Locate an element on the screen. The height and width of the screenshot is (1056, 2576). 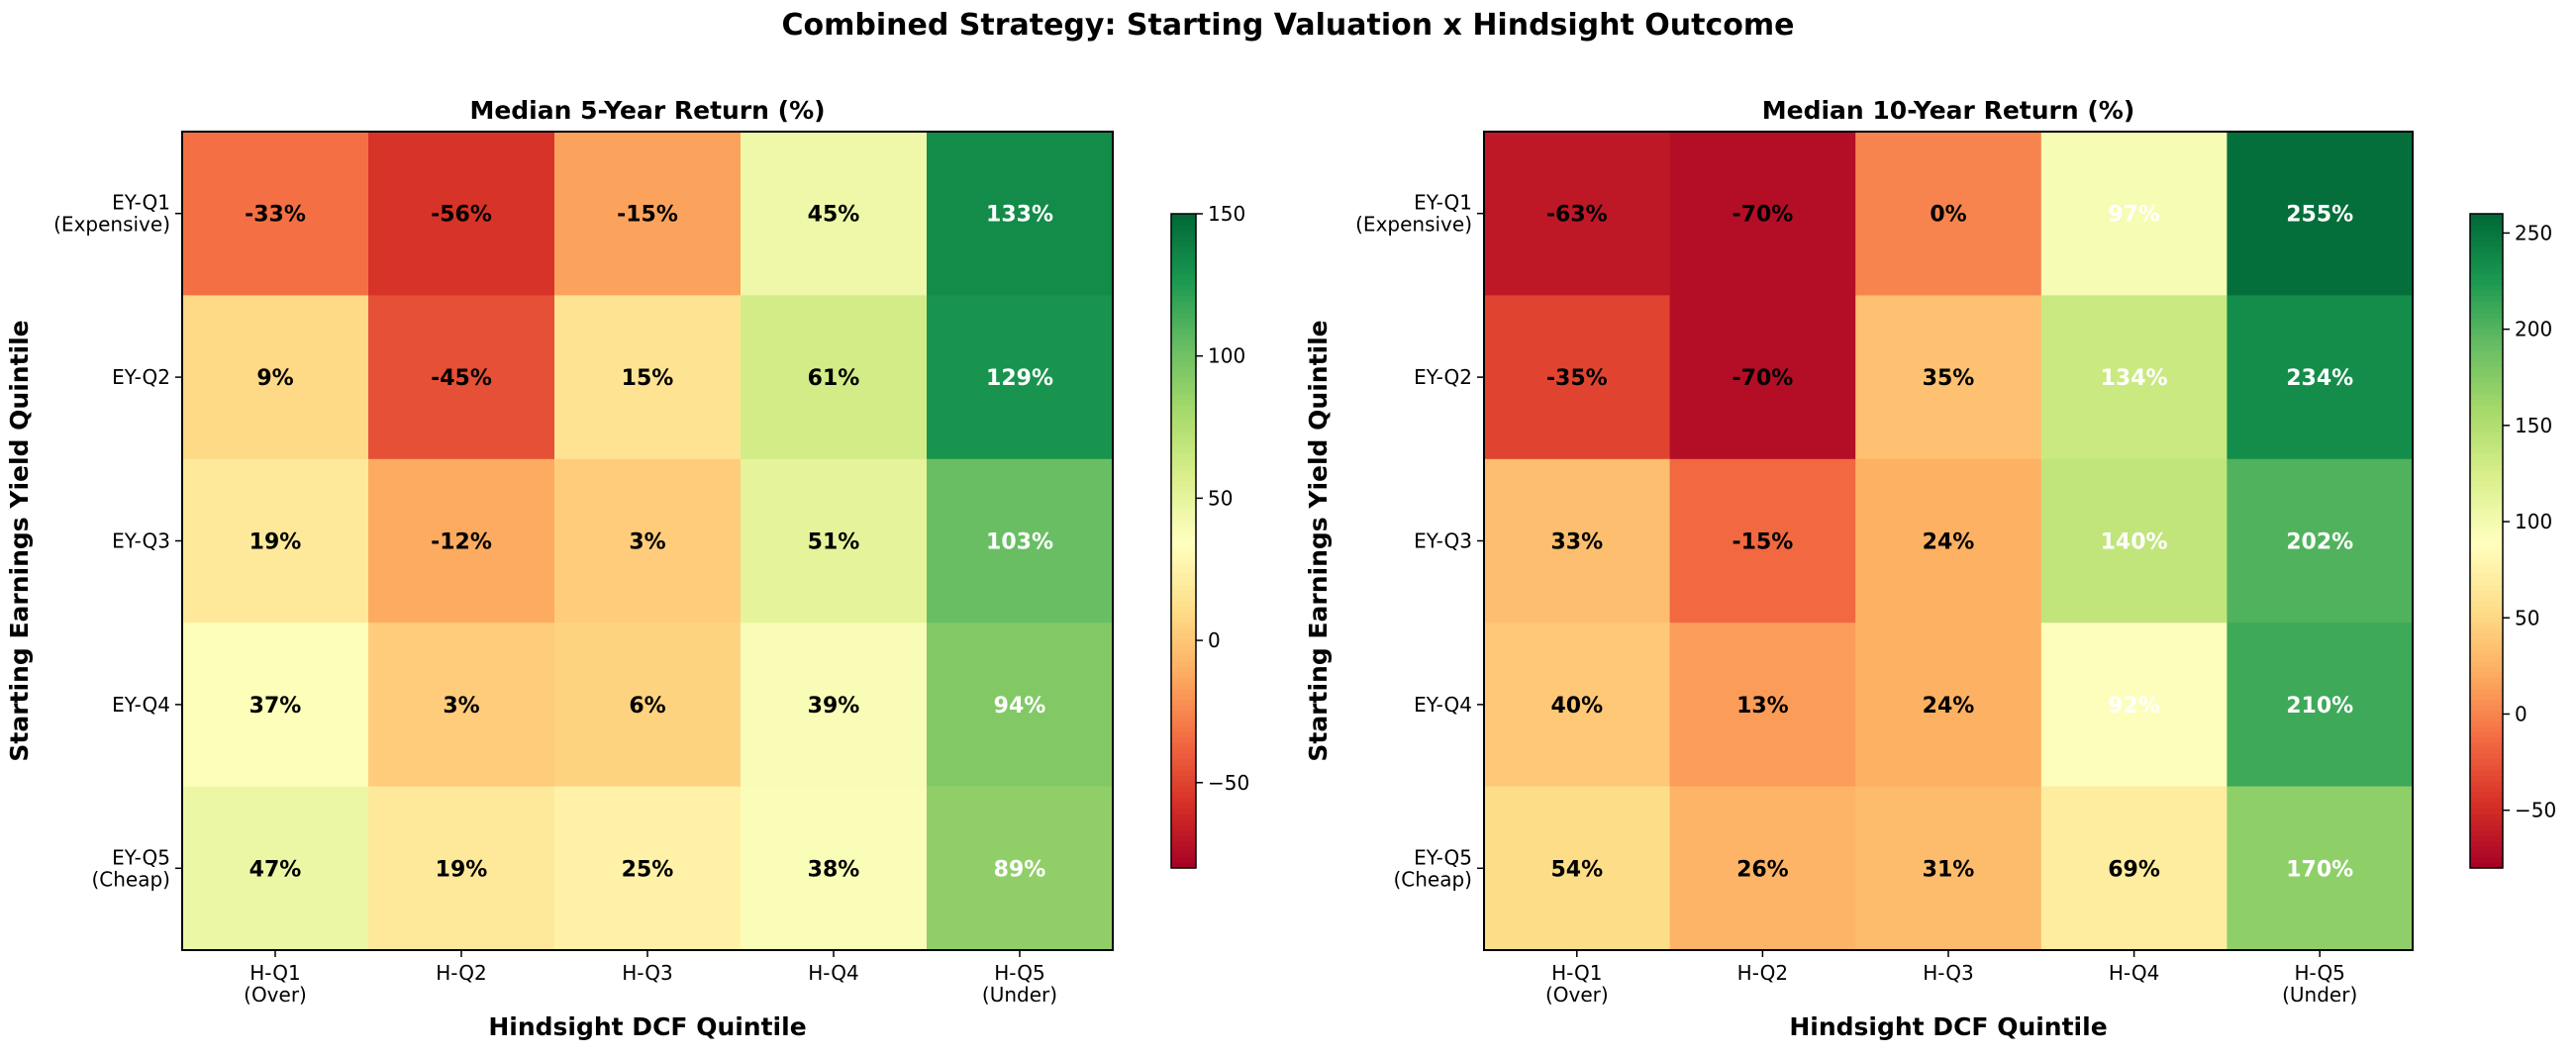
cell-value-label: 89% is located at coordinates (1020, 870).